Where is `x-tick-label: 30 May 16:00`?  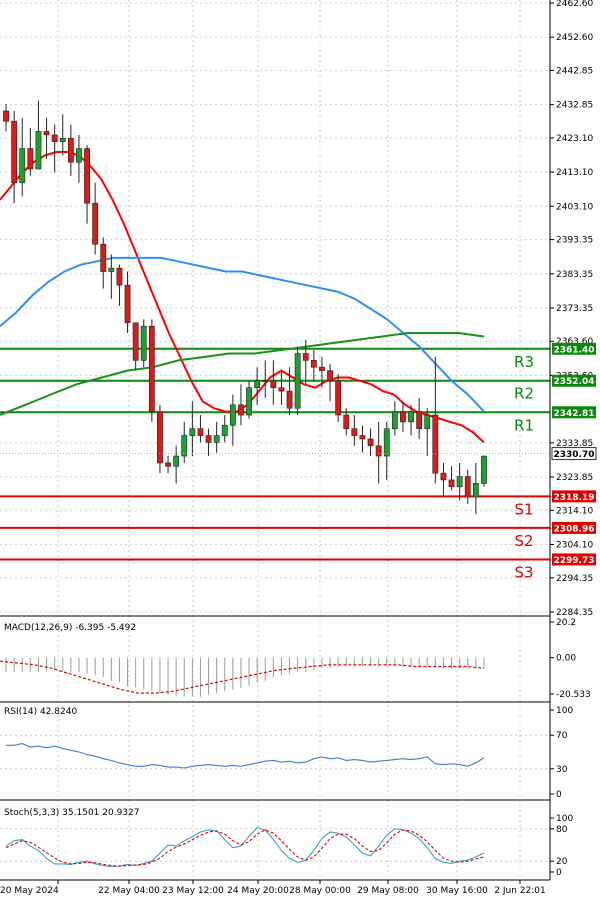
x-tick-label: 30 May 16:00 is located at coordinates (457, 891).